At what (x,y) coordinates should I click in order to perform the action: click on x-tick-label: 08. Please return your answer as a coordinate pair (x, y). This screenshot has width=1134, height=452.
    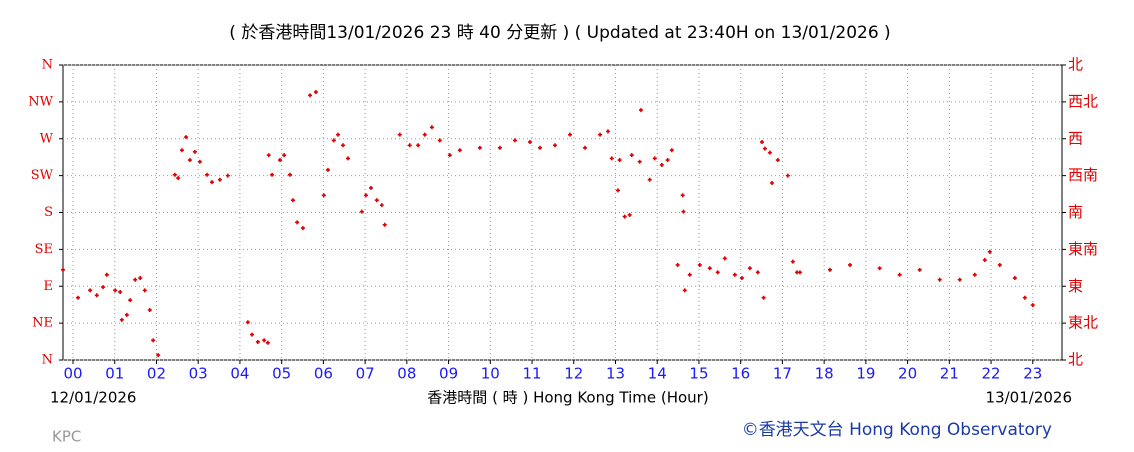
    Looking at the image, I should click on (406, 374).